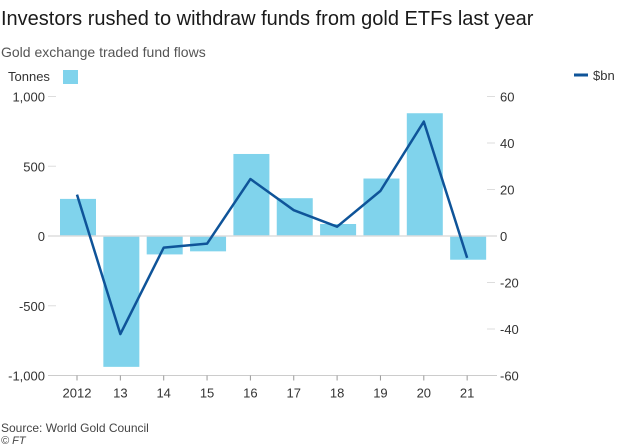 This screenshot has height=448, width=627. I want to click on right-tick-label: 20, so click(507, 190).